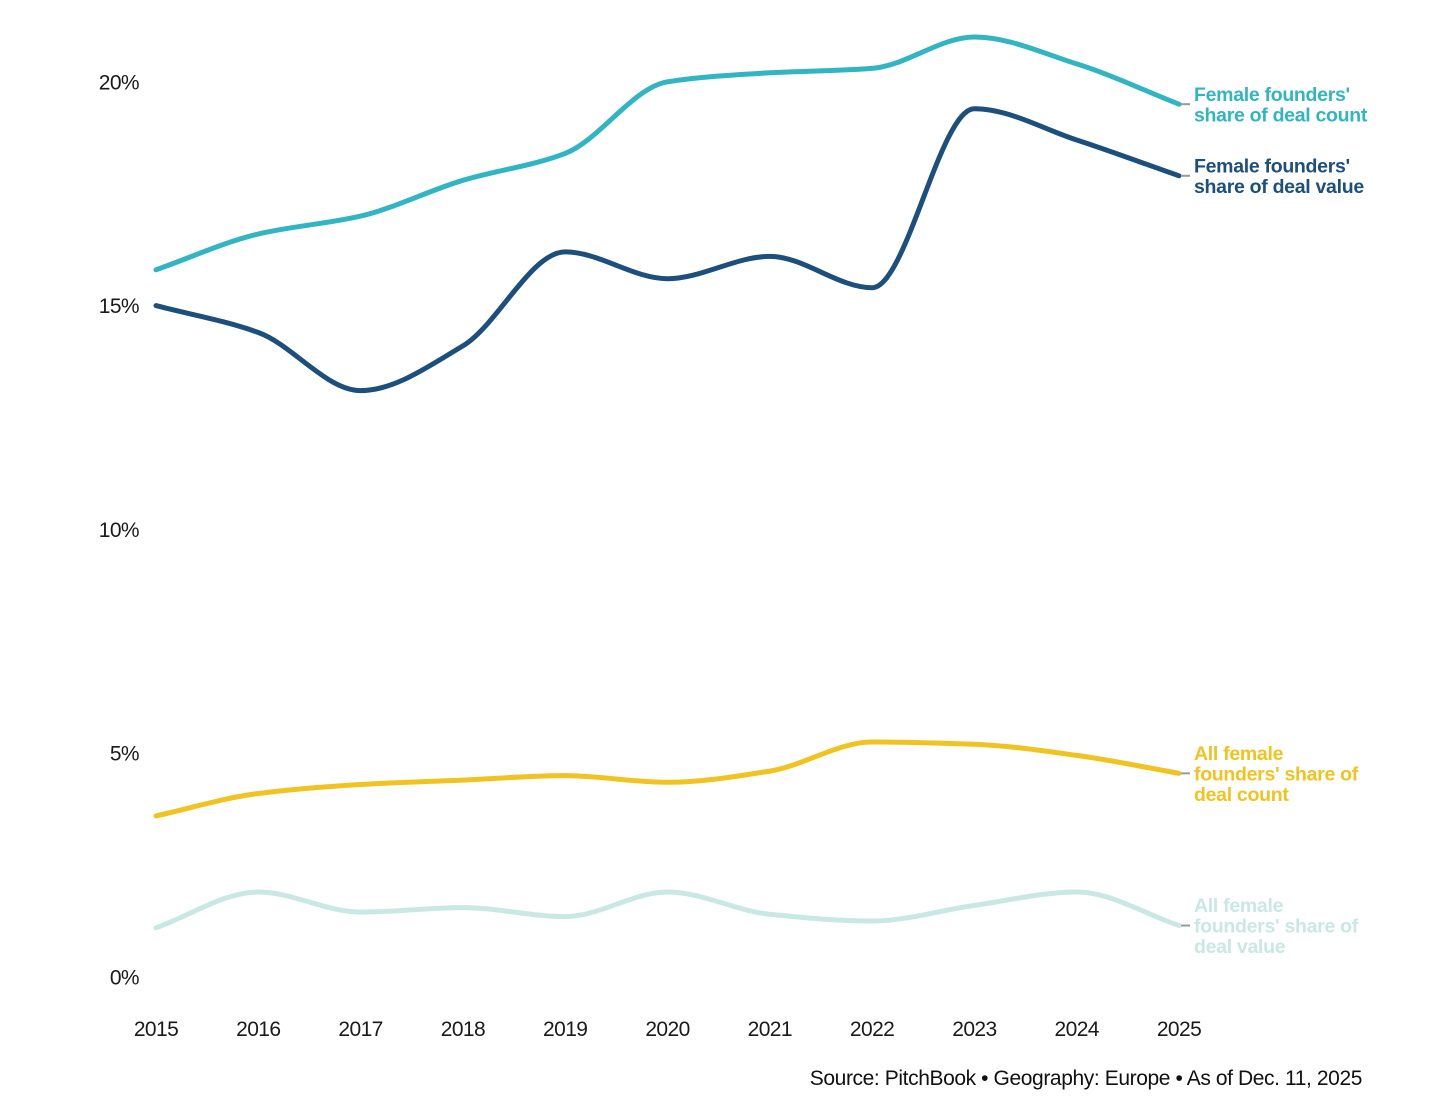  What do you see at coordinates (463, 1029) in the screenshot?
I see `x-axis-tick-label: 2018` at bounding box center [463, 1029].